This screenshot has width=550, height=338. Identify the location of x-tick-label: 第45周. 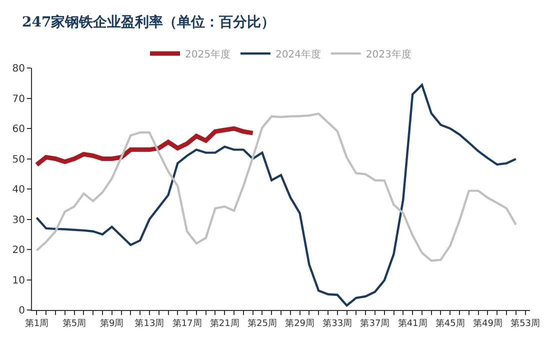
(450, 323).